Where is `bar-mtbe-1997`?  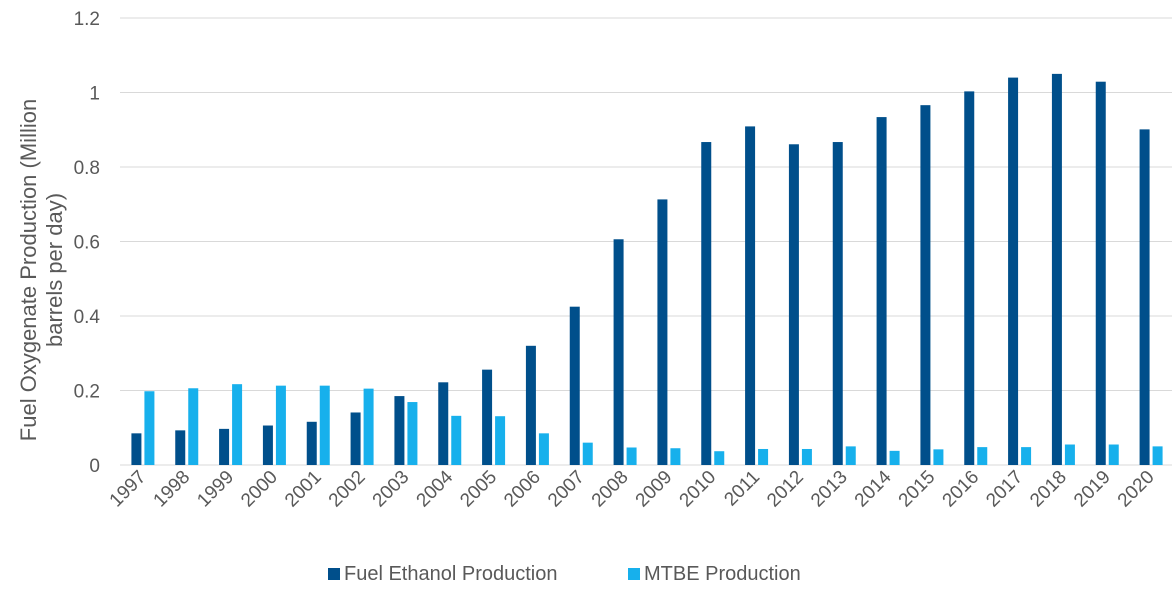 bar-mtbe-1997 is located at coordinates (149, 428).